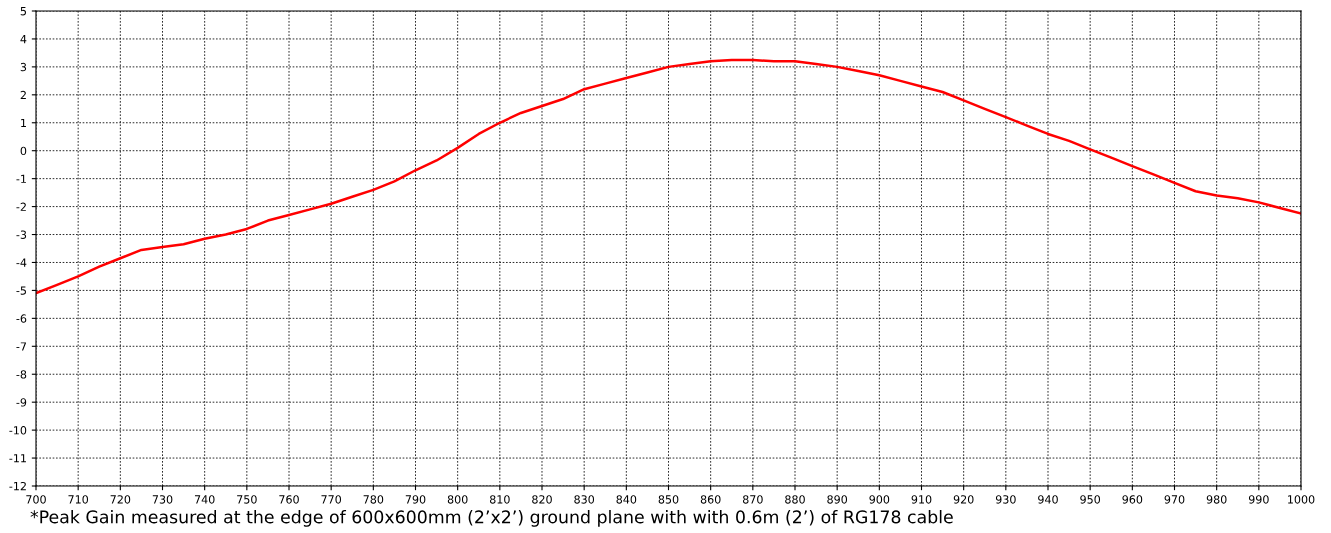  Describe the element at coordinates (963, 499) in the screenshot. I see `x-tick-label: 920` at that location.